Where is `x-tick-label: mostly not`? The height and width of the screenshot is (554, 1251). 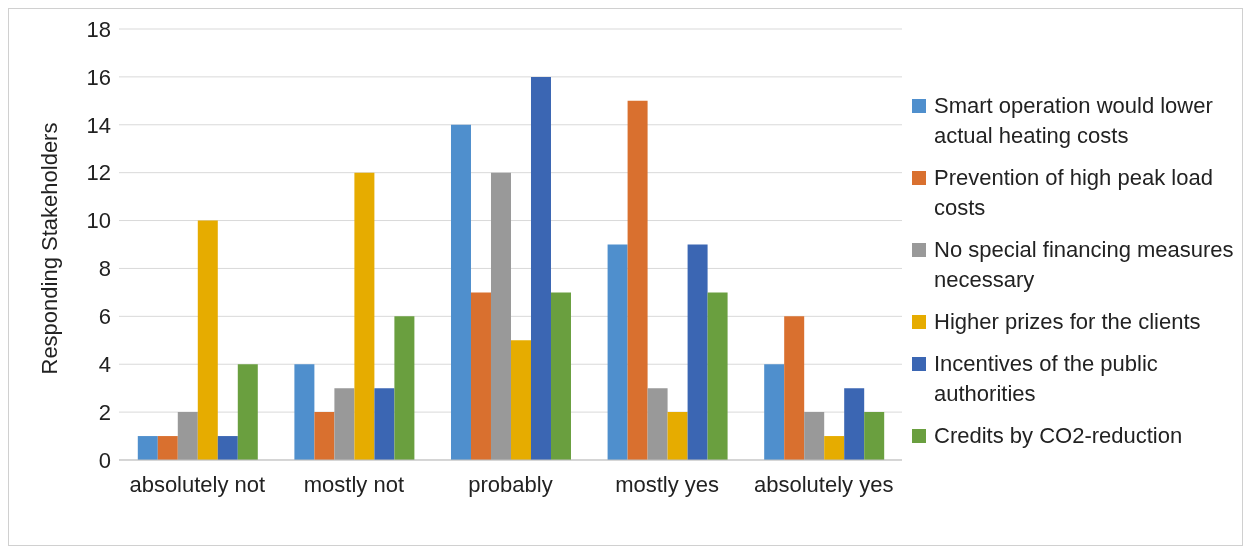
x-tick-label: mostly not is located at coordinates (354, 484).